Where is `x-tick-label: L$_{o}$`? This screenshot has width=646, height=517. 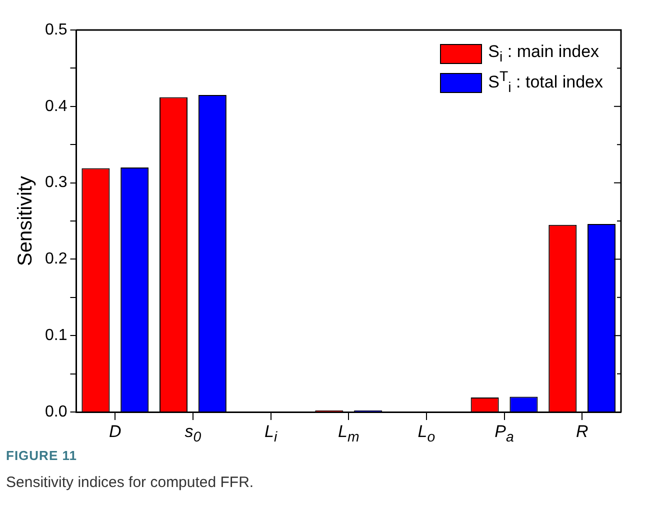 x-tick-label: L$_{o}$ is located at coordinates (427, 434).